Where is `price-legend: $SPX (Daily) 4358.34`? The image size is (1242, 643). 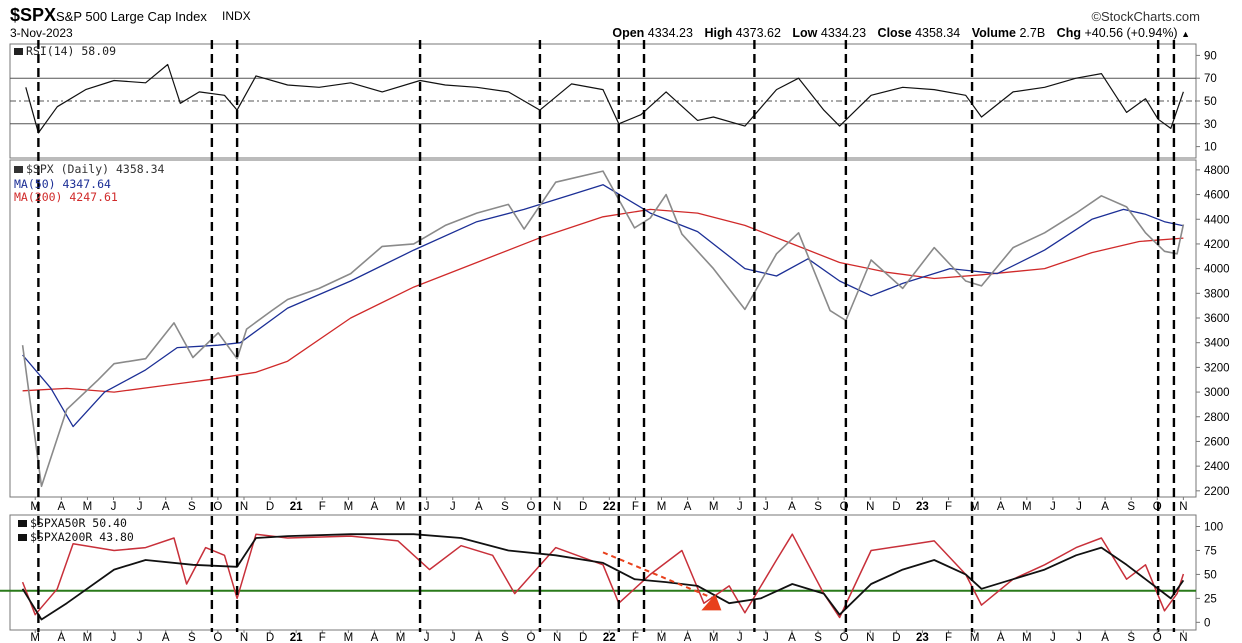 price-legend: $SPX (Daily) 4358.34 is located at coordinates (95, 169).